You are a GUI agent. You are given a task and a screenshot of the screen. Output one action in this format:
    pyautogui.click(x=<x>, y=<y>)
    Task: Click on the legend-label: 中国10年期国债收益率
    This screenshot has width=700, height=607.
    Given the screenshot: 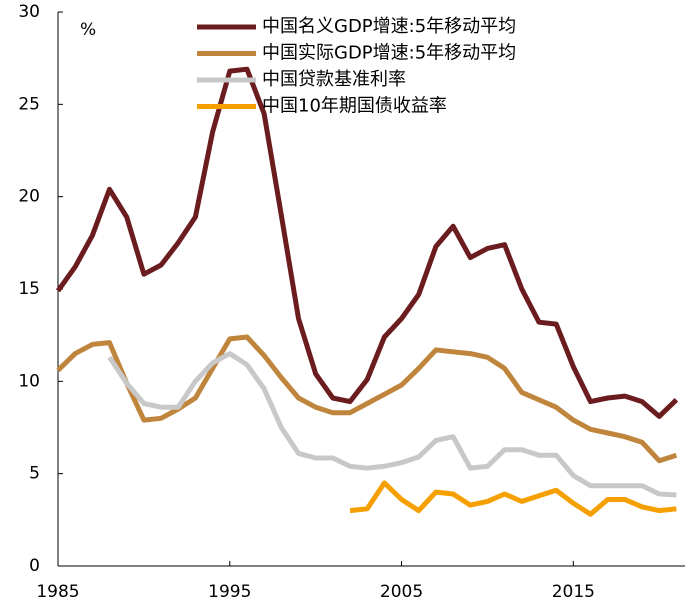 What is the action you would take?
    pyautogui.click(x=354, y=106)
    